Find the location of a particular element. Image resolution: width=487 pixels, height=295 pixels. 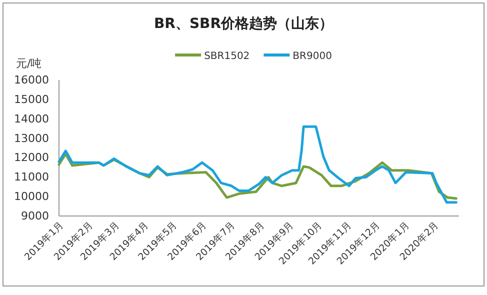

chart-title: BR、SBR价格趋势（山东） is located at coordinates (243, 23).